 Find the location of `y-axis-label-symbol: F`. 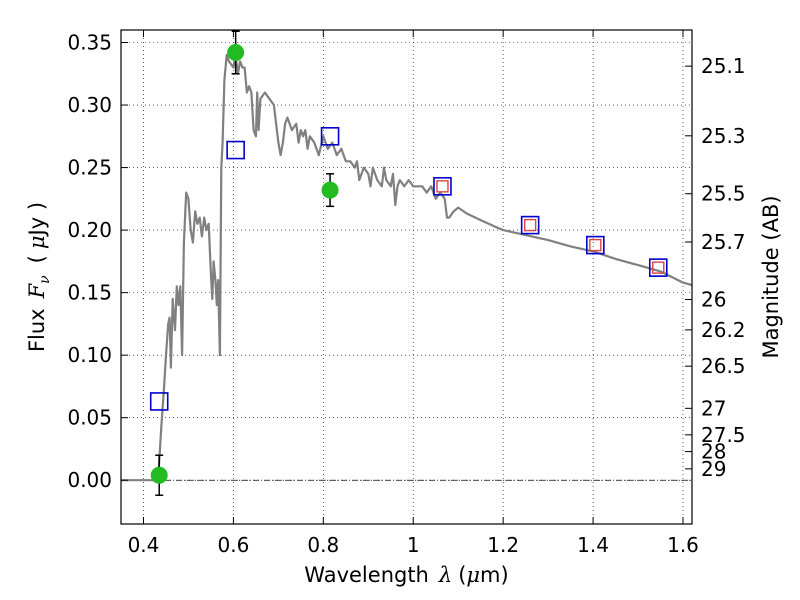

y-axis-label-symbol: F is located at coordinates (37, 290).